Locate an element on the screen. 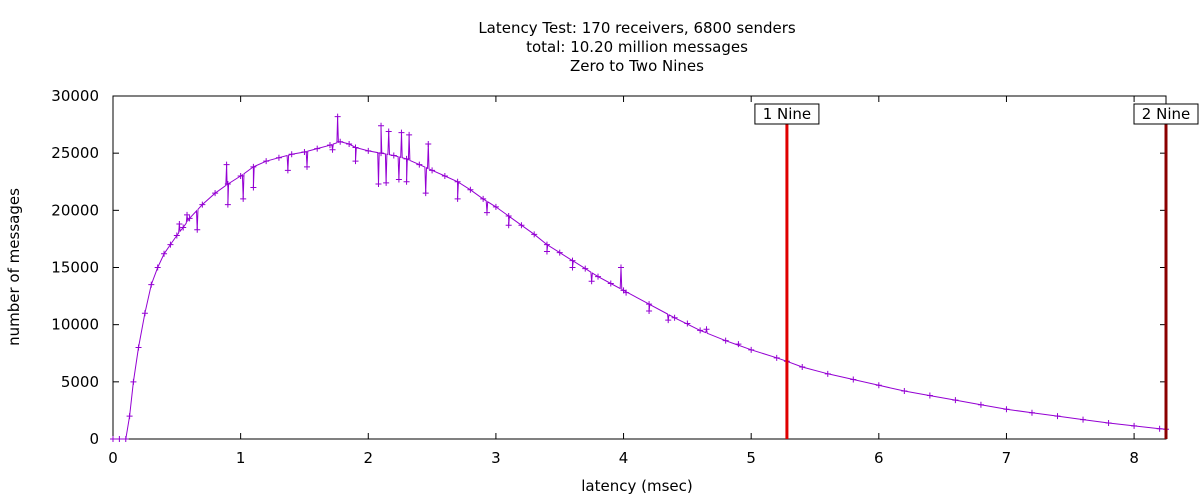  y-tick-label: 0 is located at coordinates (94, 439).